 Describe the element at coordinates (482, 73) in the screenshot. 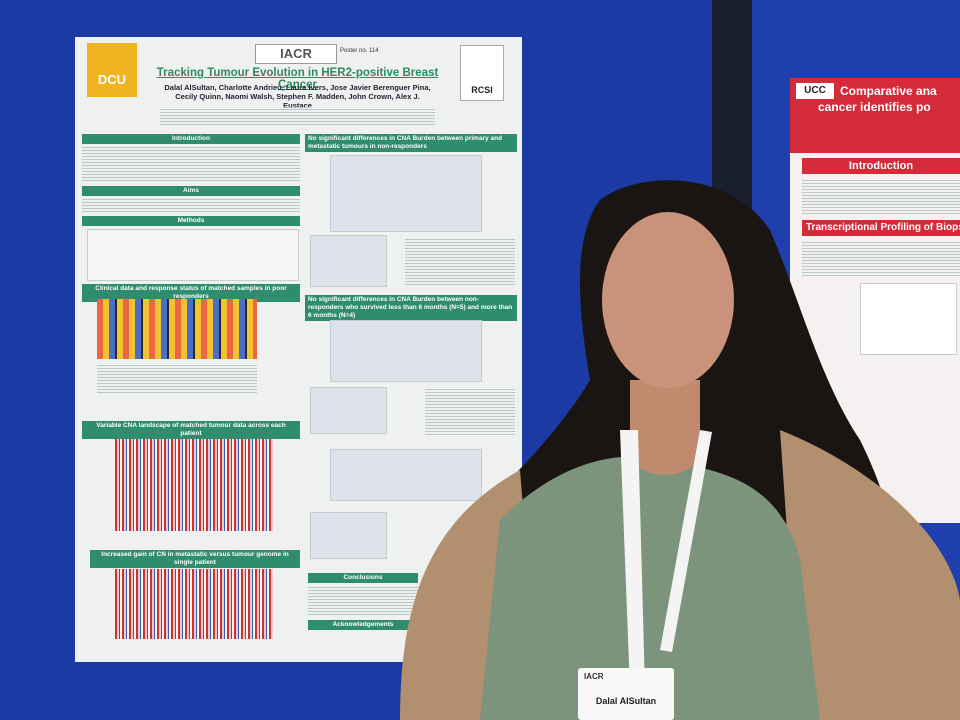

I see `rcsi-logo: RCSI` at that location.